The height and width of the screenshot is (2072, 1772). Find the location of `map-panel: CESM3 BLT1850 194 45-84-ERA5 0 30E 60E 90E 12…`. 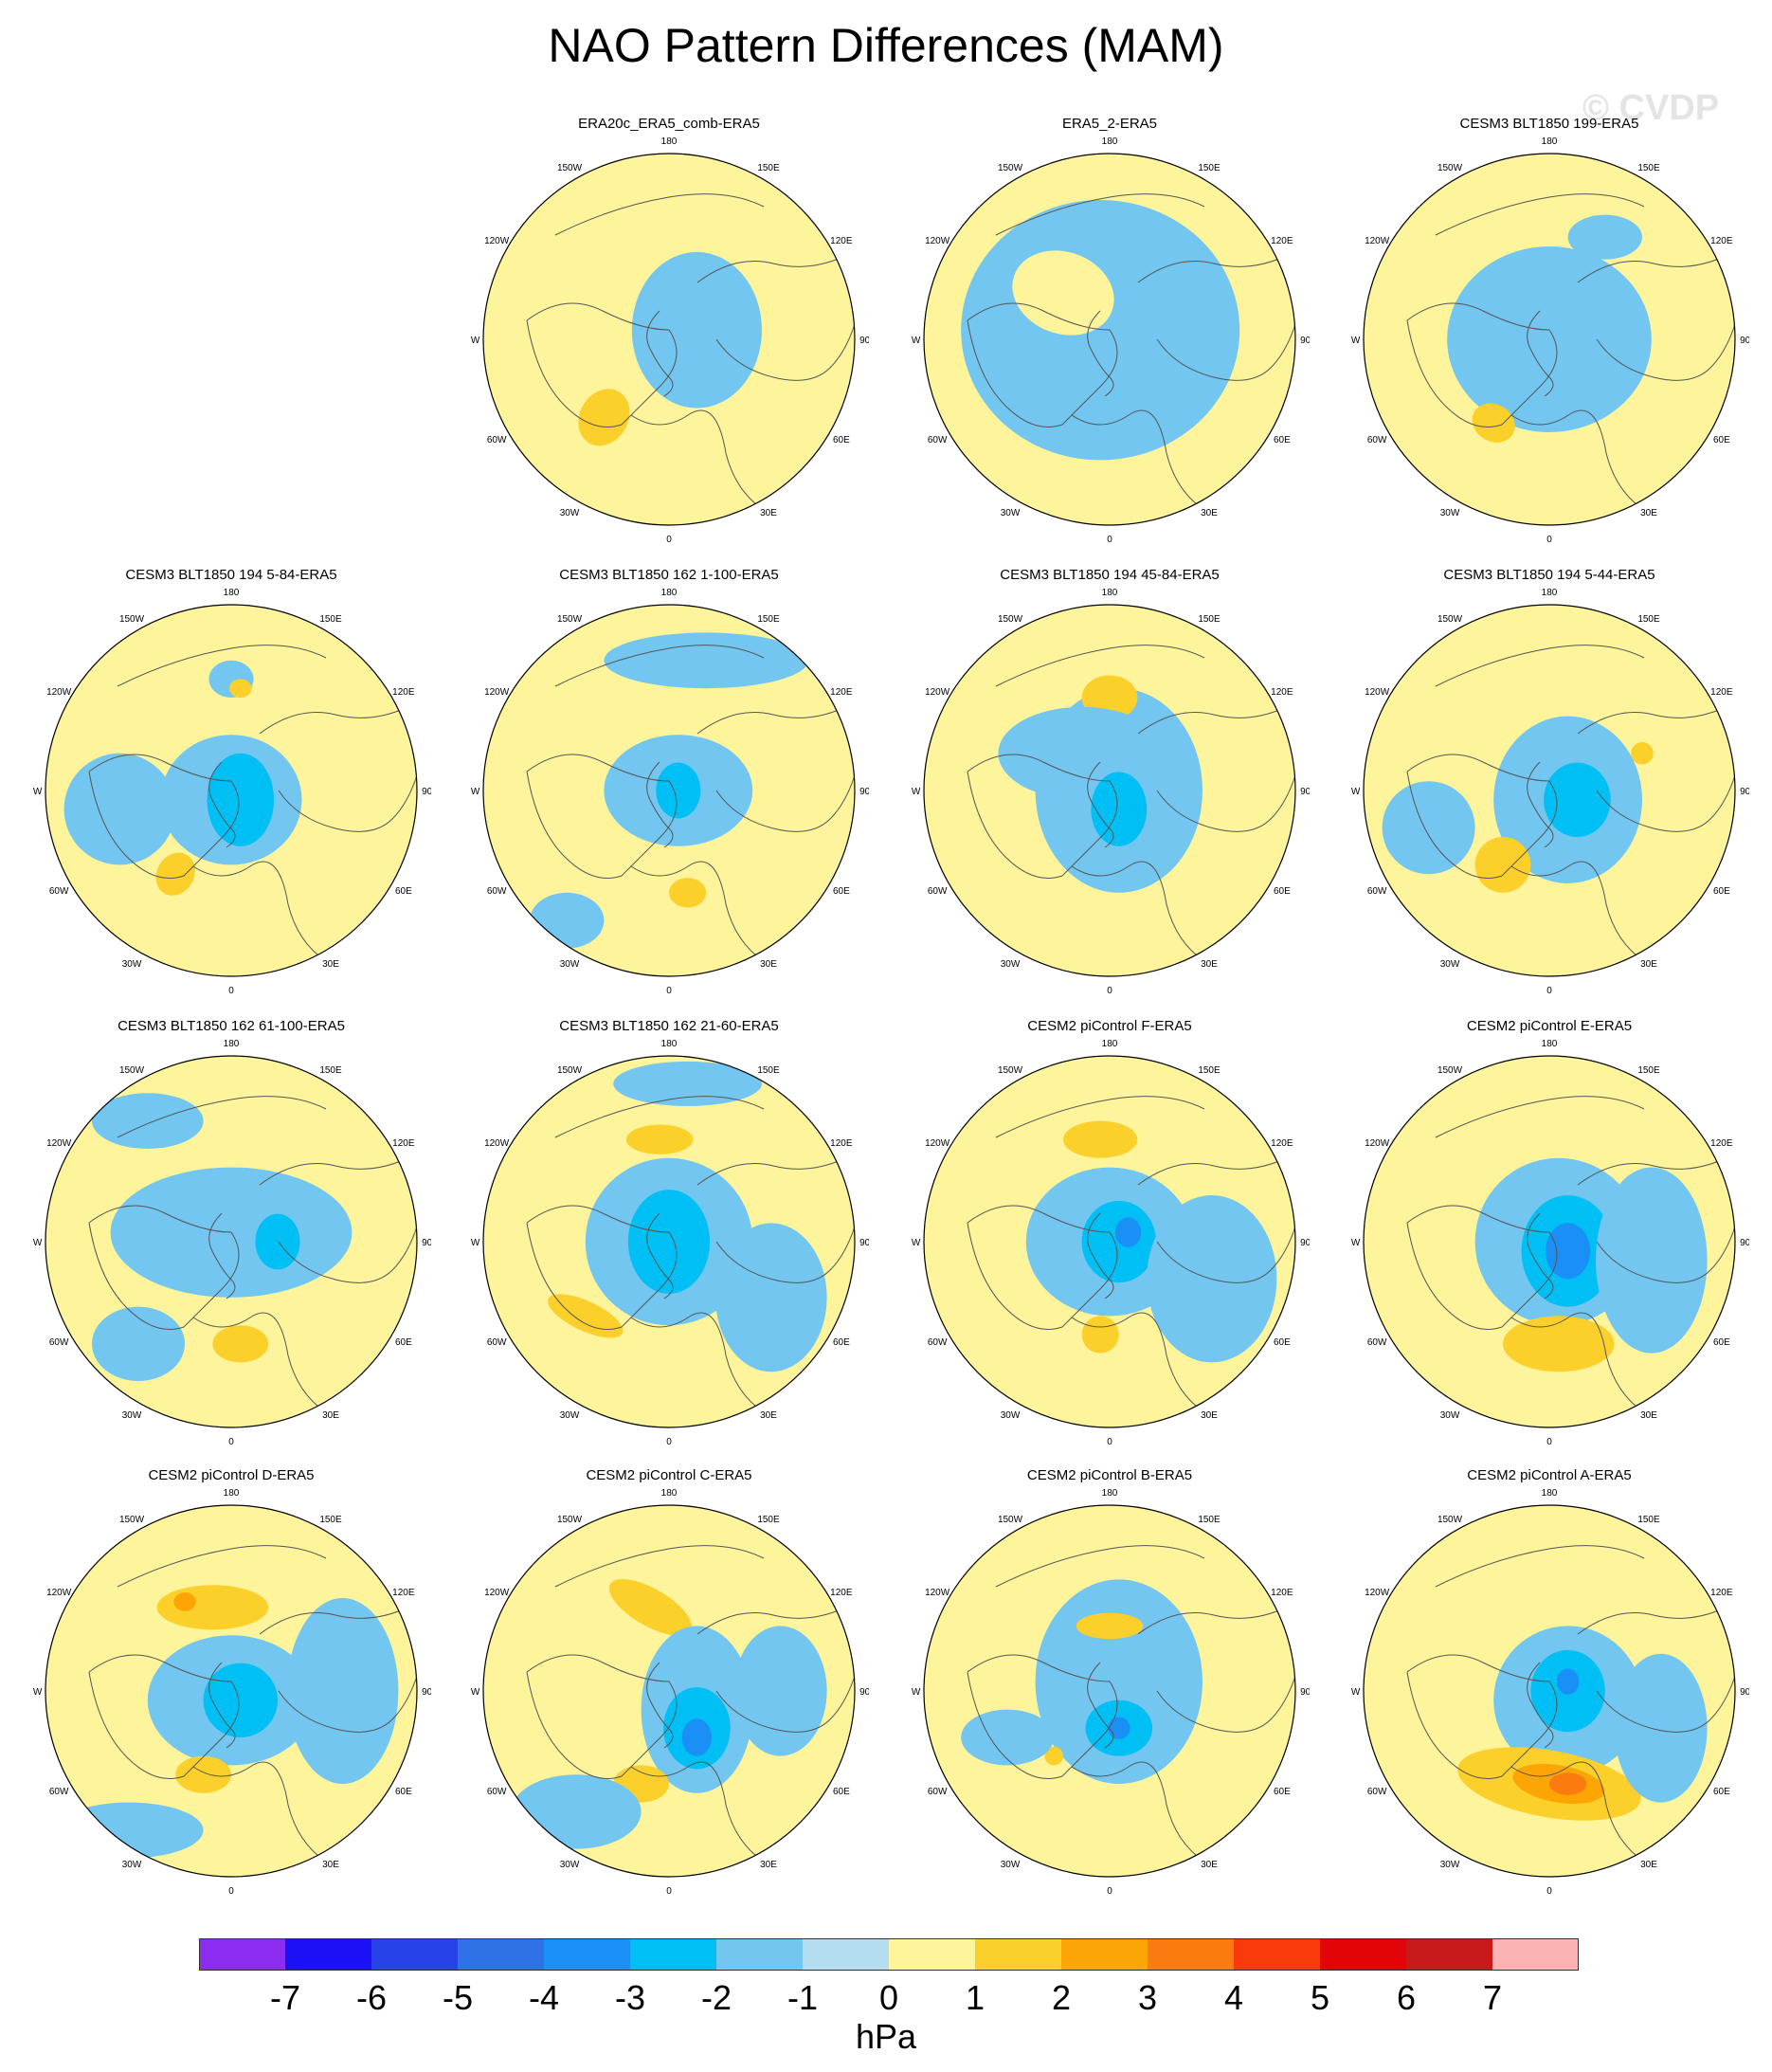

map-panel: CESM3 BLT1850 194 45-84-ERA5 0 30E 60E 90E 12… is located at coordinates (1134, 789).